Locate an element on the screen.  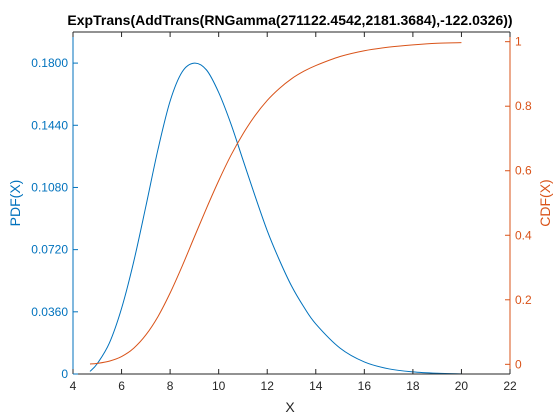
x-tick-label: 12 is located at coordinates (268, 386).